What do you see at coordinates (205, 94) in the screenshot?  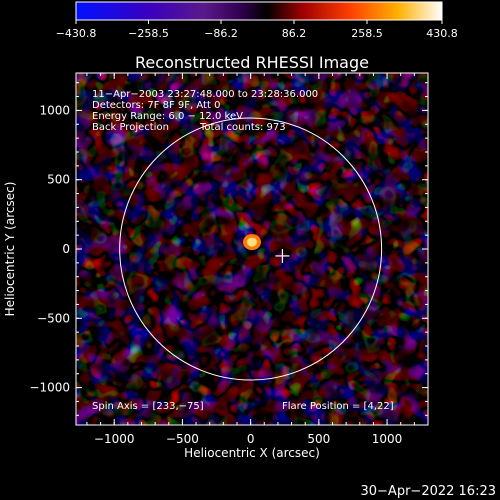 I see `annotation-time-range: 11−Apr−2003 23:27:48.000 to 23:28:36.000` at bounding box center [205, 94].